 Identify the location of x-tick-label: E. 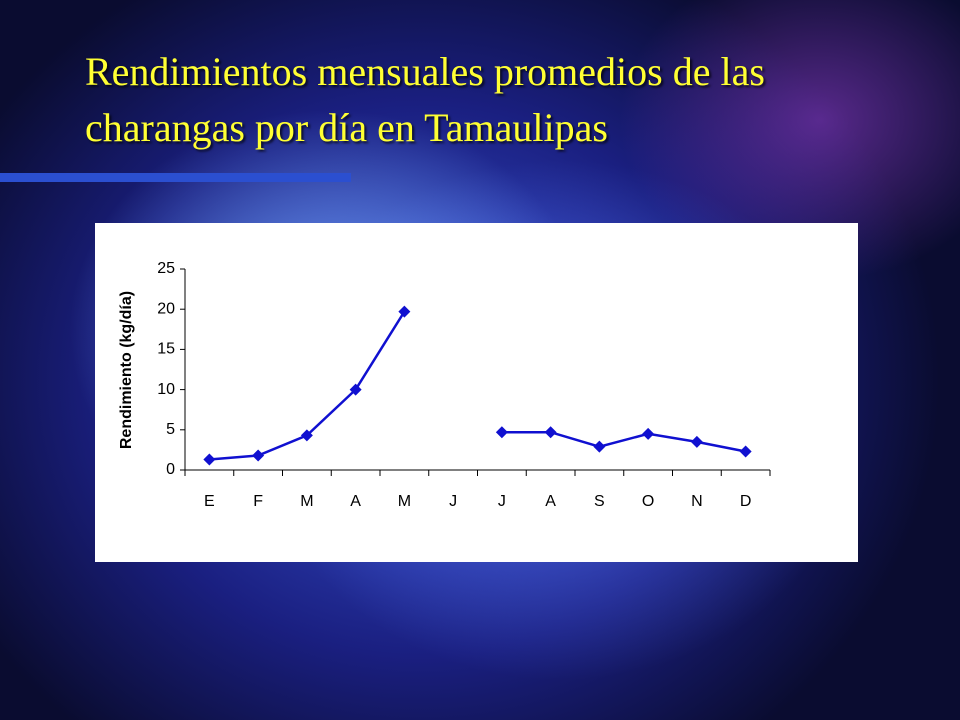
(209, 501).